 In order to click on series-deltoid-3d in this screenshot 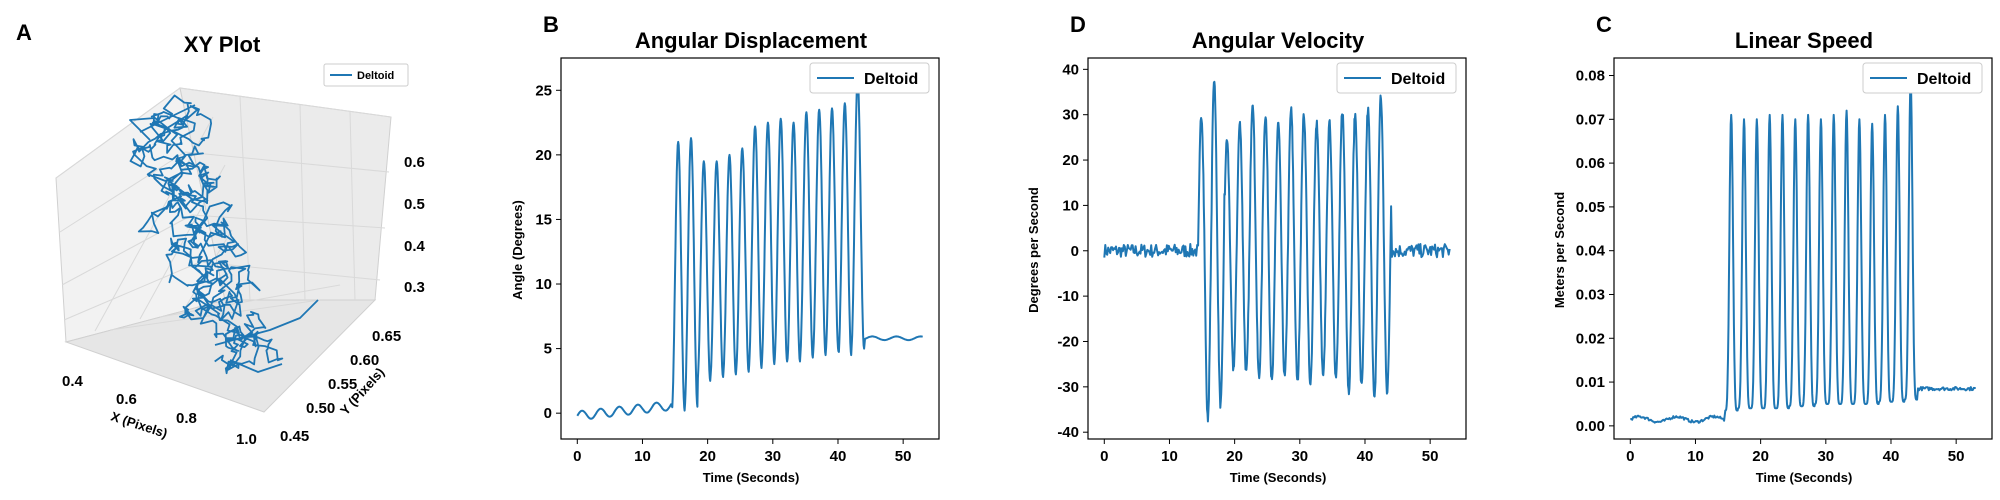, I will do `click(224, 234)`.